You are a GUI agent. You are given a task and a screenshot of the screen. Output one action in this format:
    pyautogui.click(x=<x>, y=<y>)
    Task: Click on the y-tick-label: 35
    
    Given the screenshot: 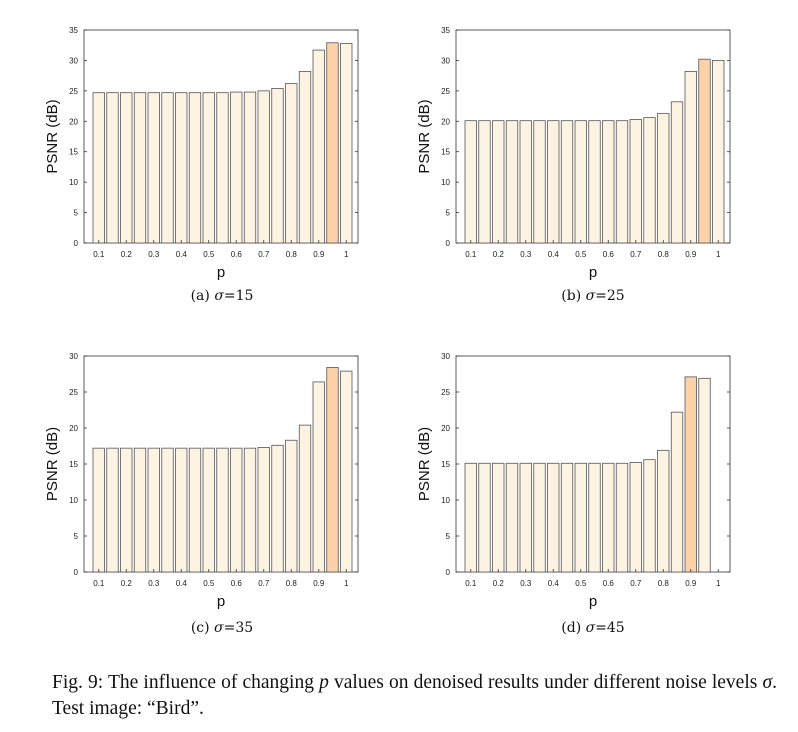 What is the action you would take?
    pyautogui.click(x=445, y=30)
    